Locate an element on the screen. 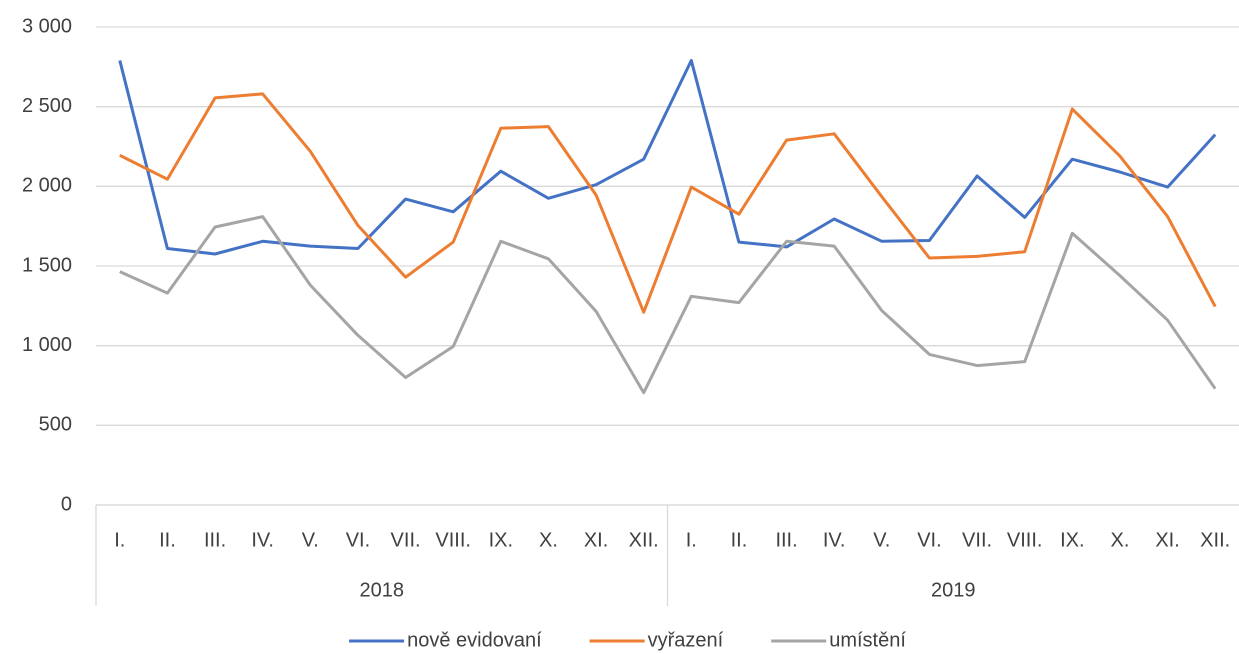 This screenshot has width=1239, height=654. group-label: 2018 is located at coordinates (382, 590).